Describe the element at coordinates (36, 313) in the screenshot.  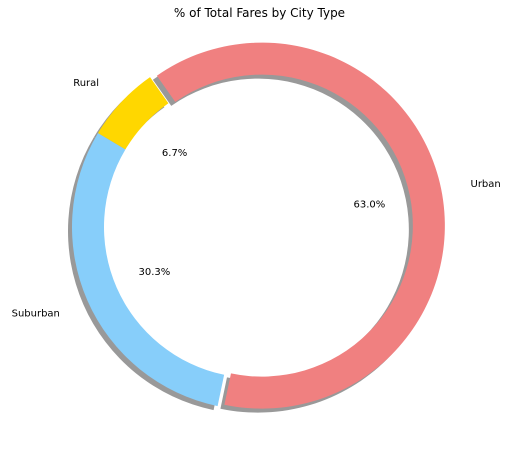
I see `slice-label-suburban: Suburban` at that location.